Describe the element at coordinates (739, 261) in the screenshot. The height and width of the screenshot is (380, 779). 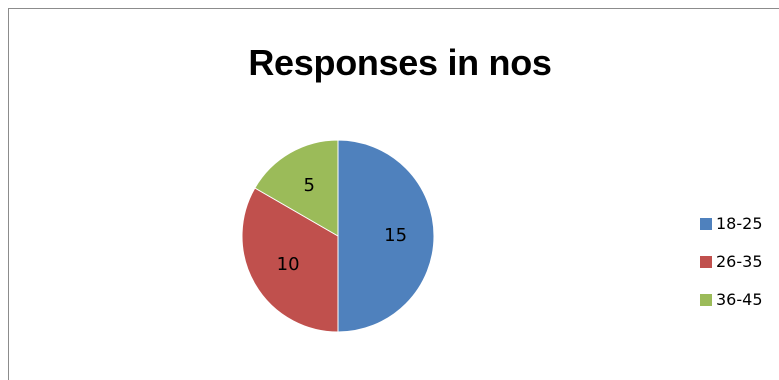
I see `legend-label-26-35: 26-35` at that location.